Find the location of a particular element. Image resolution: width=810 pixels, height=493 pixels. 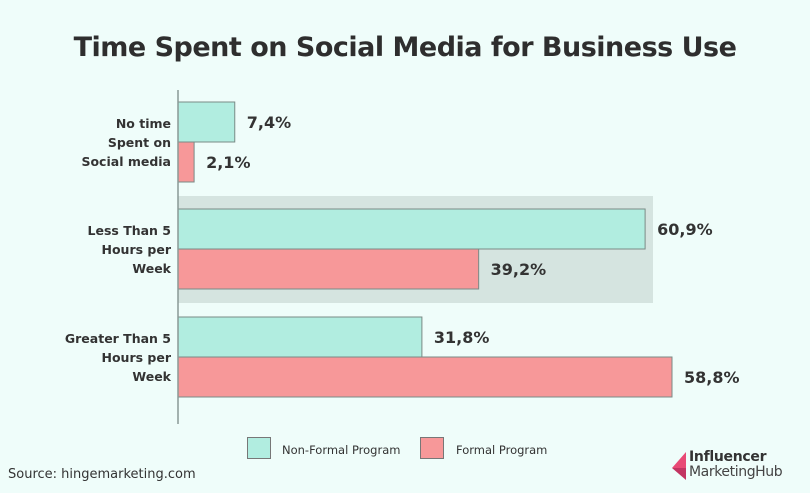

category-label-line: Greater Than 5 is located at coordinates (117, 338).